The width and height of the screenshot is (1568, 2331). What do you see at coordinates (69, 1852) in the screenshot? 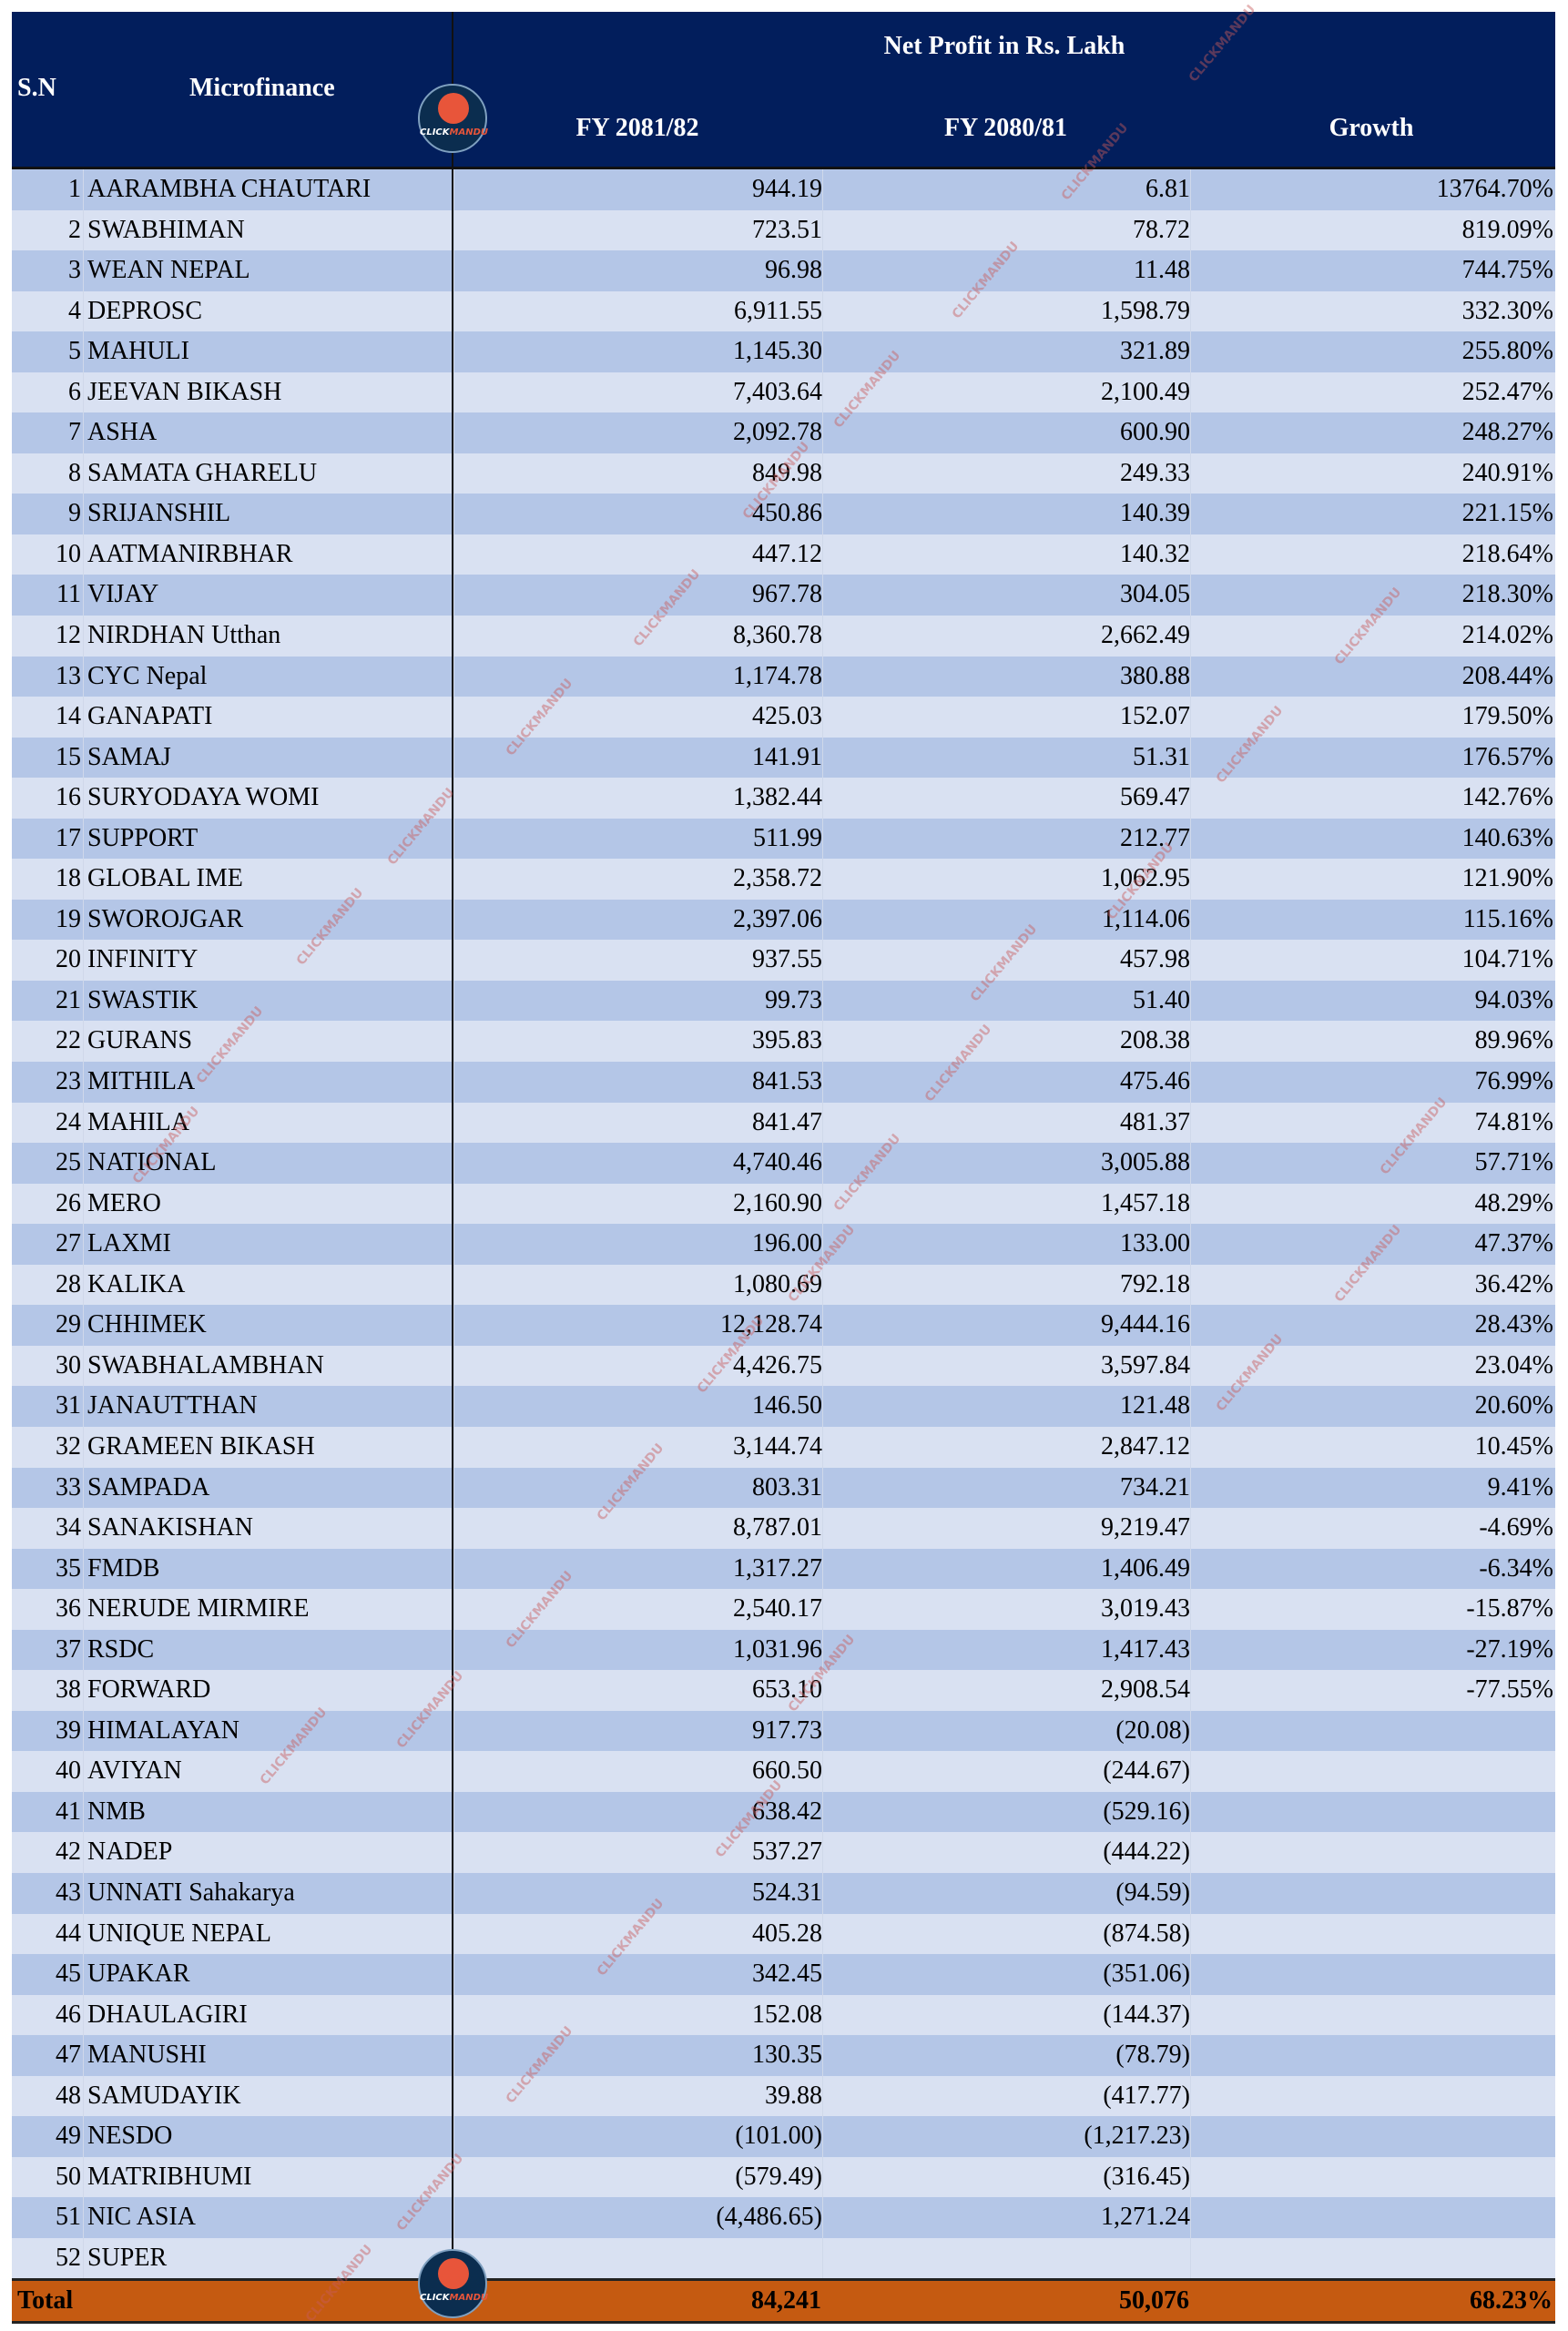
I see `row-sn: 42` at bounding box center [69, 1852].